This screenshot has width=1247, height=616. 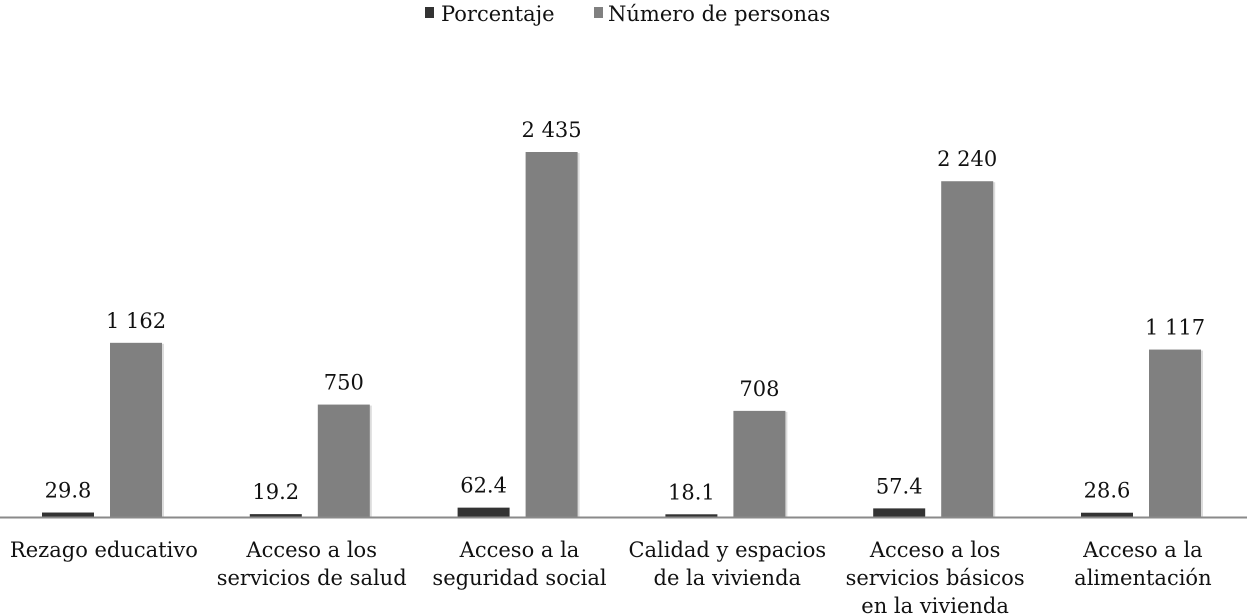 I want to click on data-label: 29.8, so click(x=68, y=491).